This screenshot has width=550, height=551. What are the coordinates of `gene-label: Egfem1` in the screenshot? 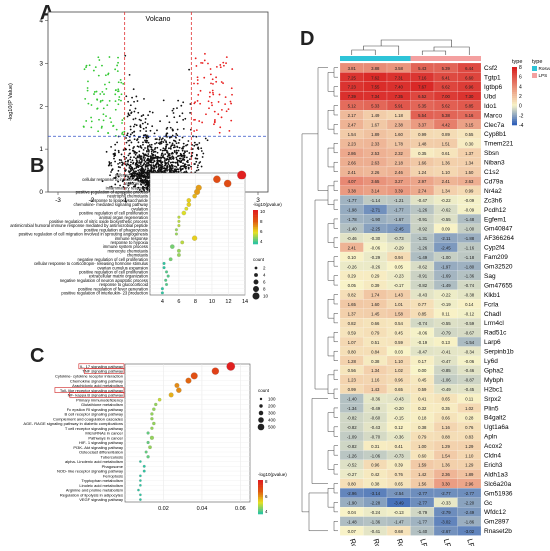 It's located at (495, 219).